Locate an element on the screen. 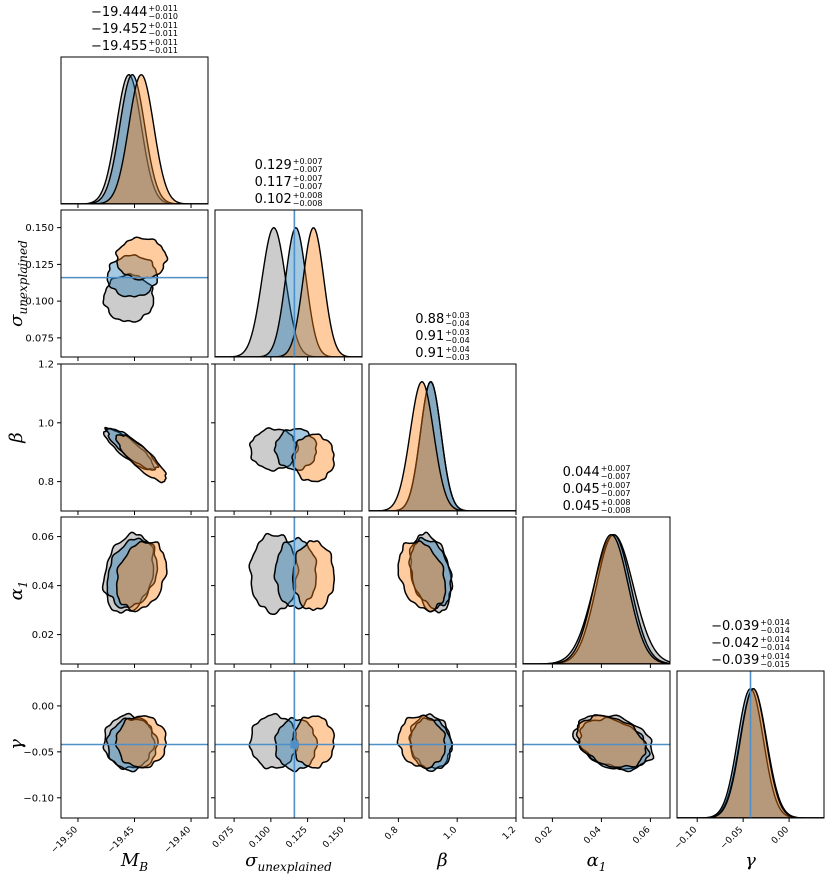 The width and height of the screenshot is (831, 882). stat-lower-error: −0.014 is located at coordinates (775, 647).